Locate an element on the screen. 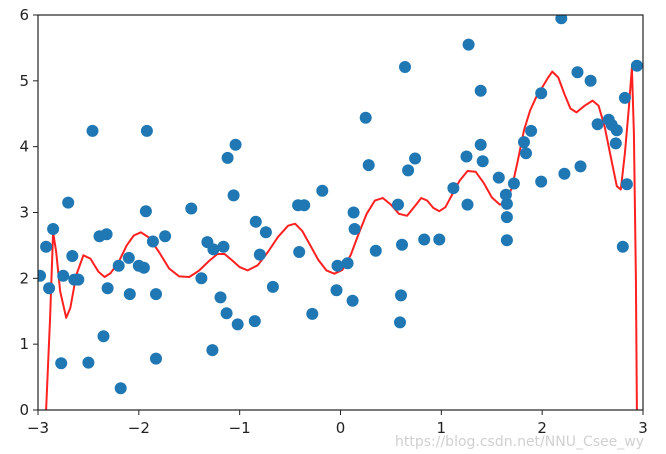  x-tick-label: 2 is located at coordinates (542, 428).